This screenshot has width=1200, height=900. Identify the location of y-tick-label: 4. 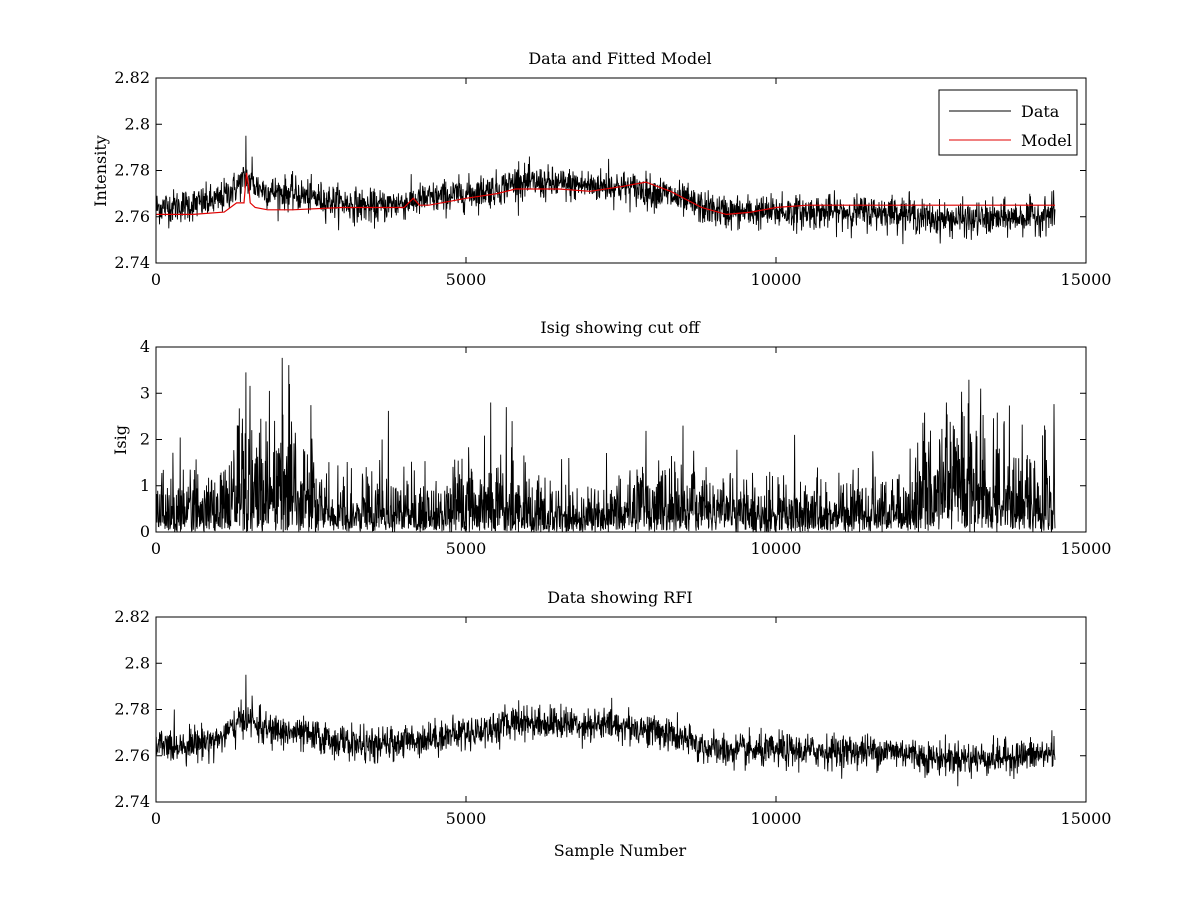
(145, 346).